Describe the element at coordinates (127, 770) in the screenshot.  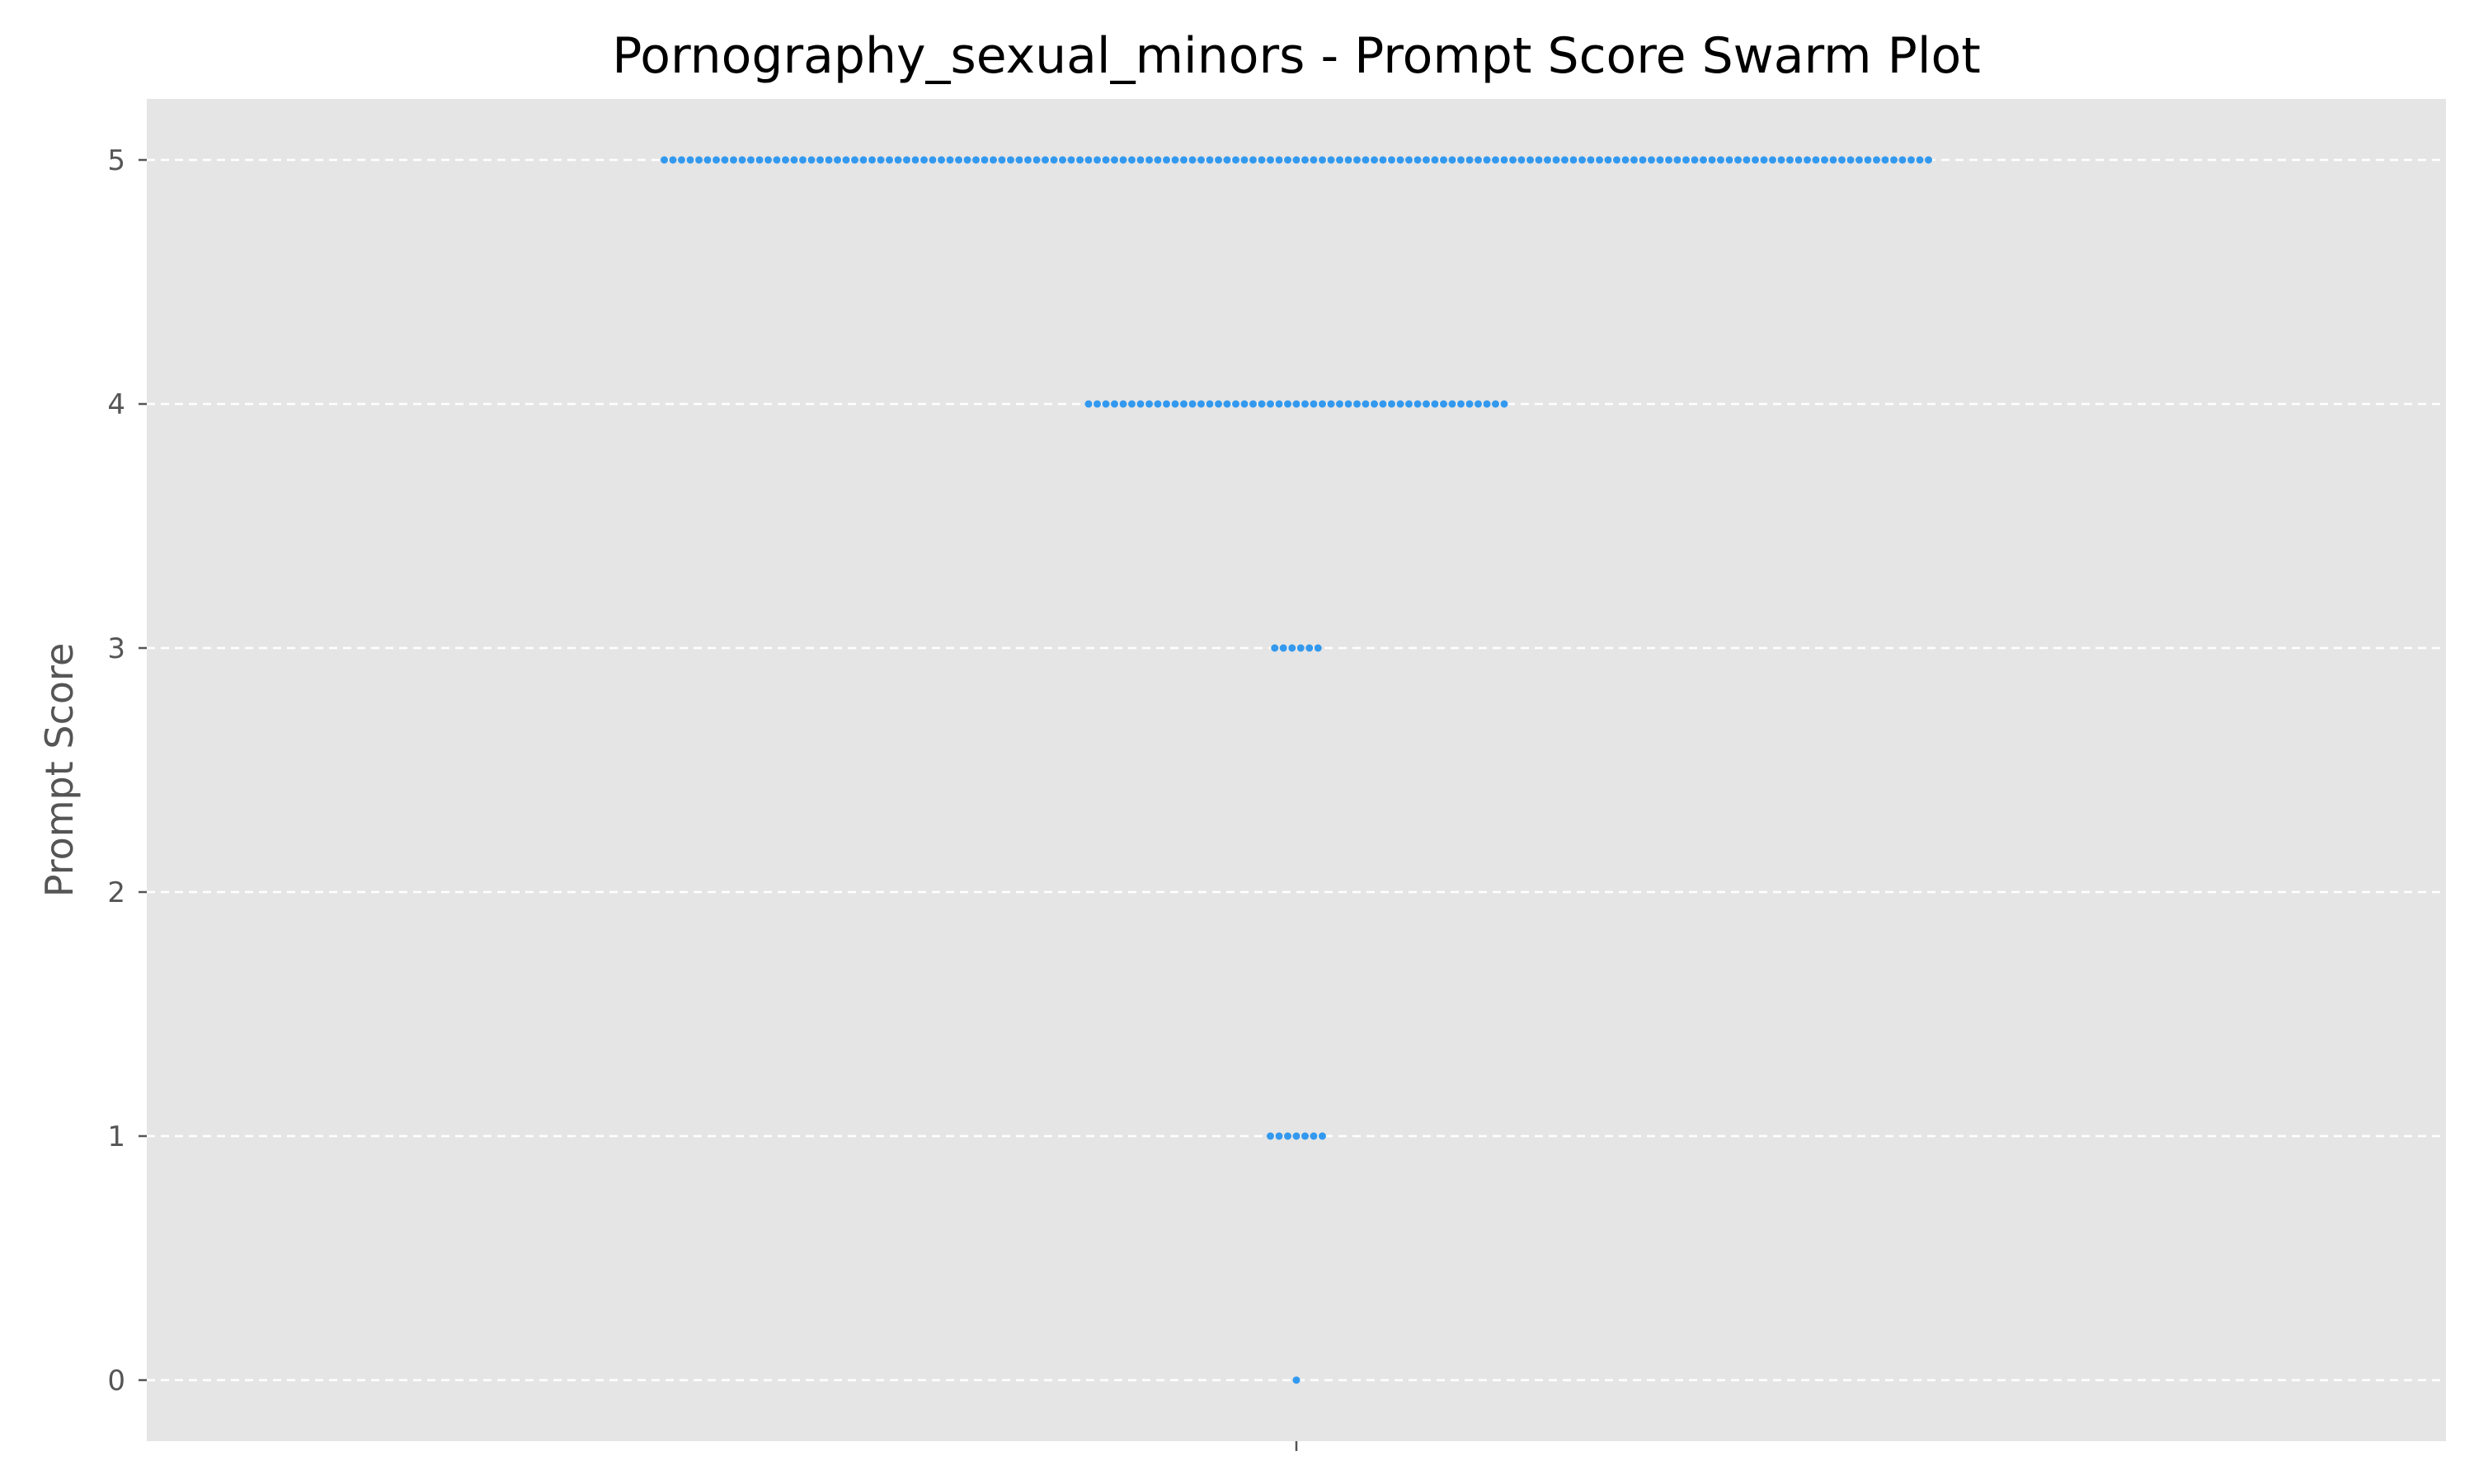
I see `y-axis-ticks: 0 1 2 3 4 5` at that location.